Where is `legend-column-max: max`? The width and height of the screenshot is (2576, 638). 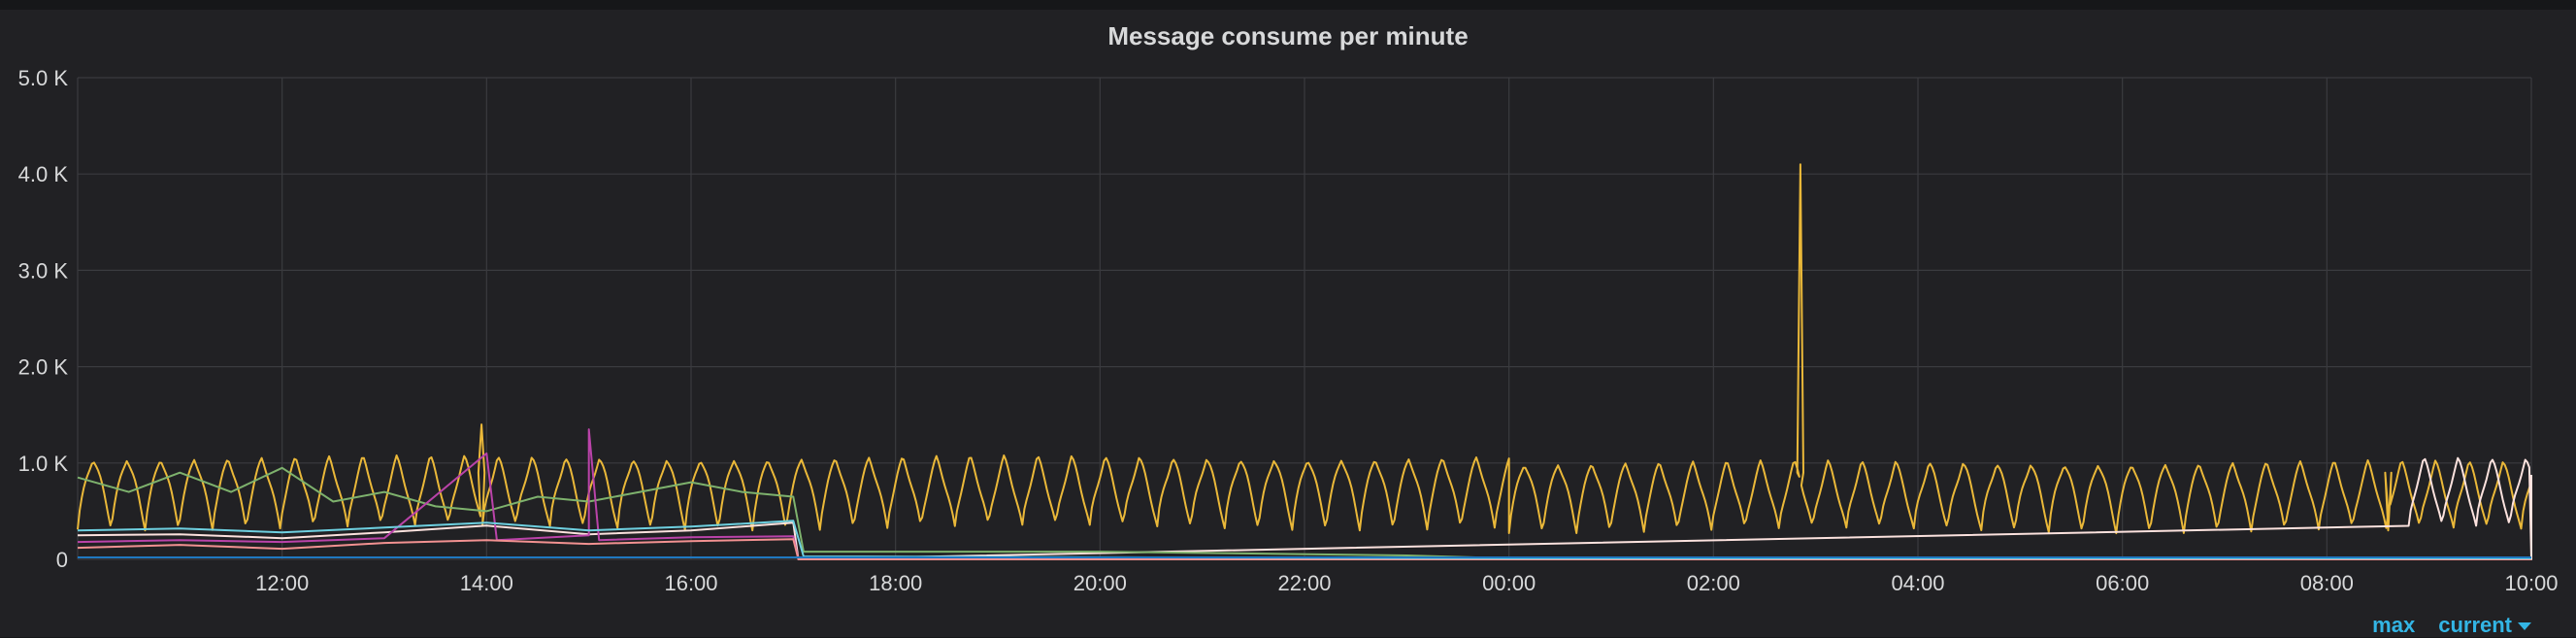 legend-column-max: max is located at coordinates (2394, 625).